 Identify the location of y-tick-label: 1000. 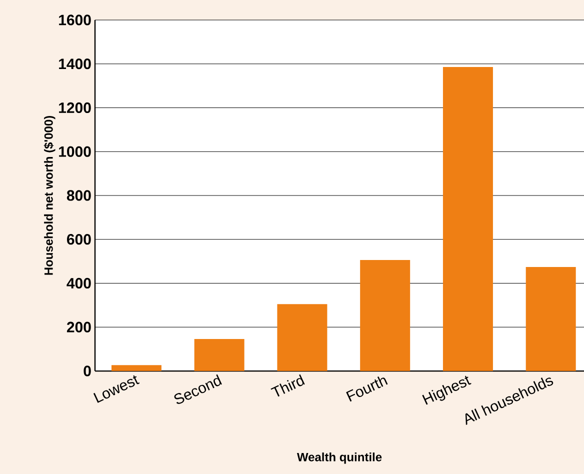
(75, 151).